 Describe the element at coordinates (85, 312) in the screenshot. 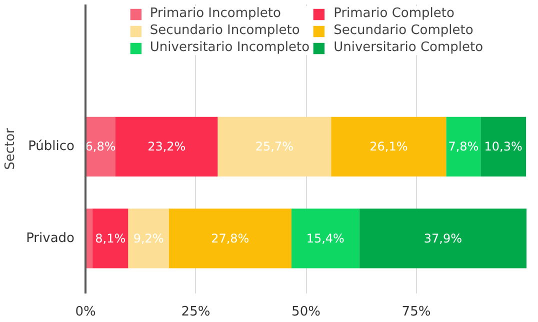

I see `x-tick-label: 0%` at that location.